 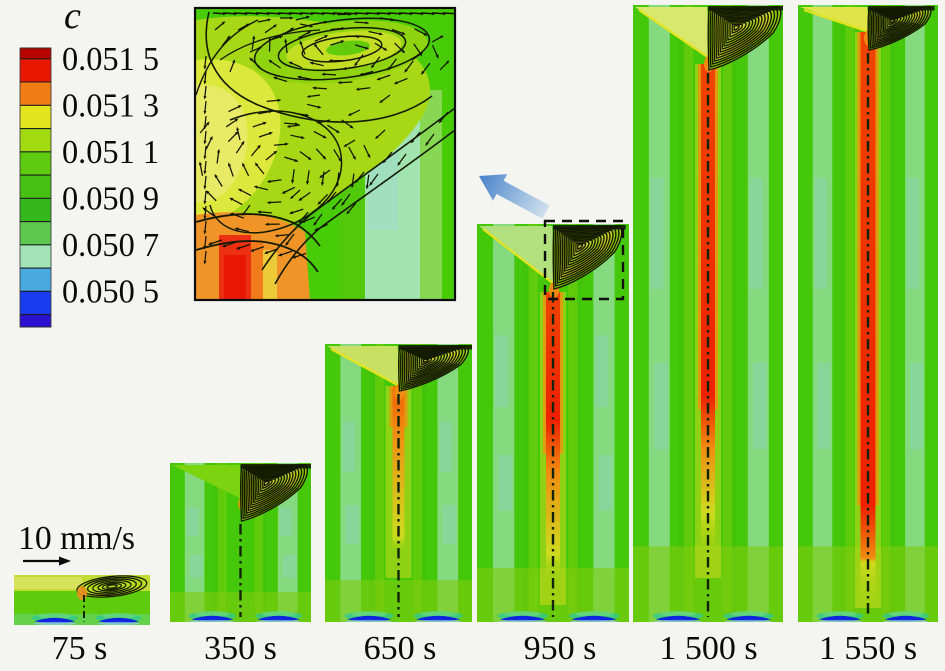 What do you see at coordinates (560, 648) in the screenshot?
I see `svg-text: 950 s` at bounding box center [560, 648].